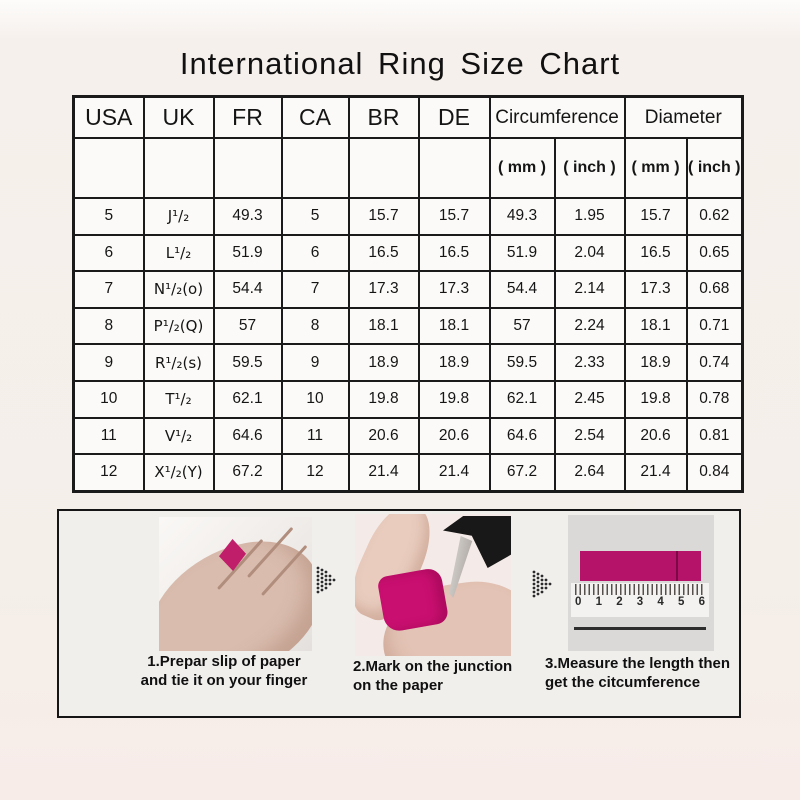 Image resolution: width=800 pixels, height=800 pixels. What do you see at coordinates (247, 117) in the screenshot?
I see `col-header-fr: FR` at bounding box center [247, 117].